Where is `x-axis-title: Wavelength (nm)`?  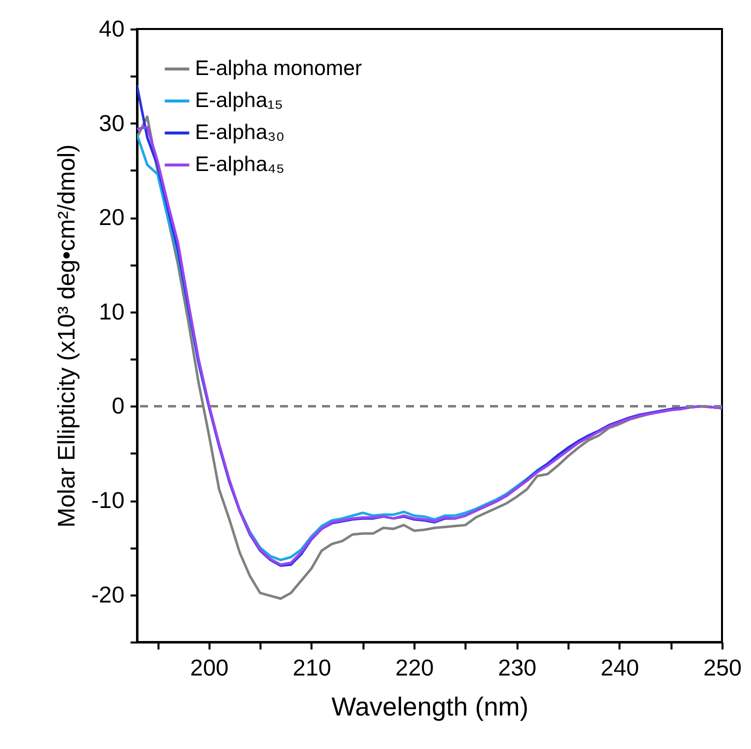 x-axis-title: Wavelength (nm) is located at coordinates (430, 707).